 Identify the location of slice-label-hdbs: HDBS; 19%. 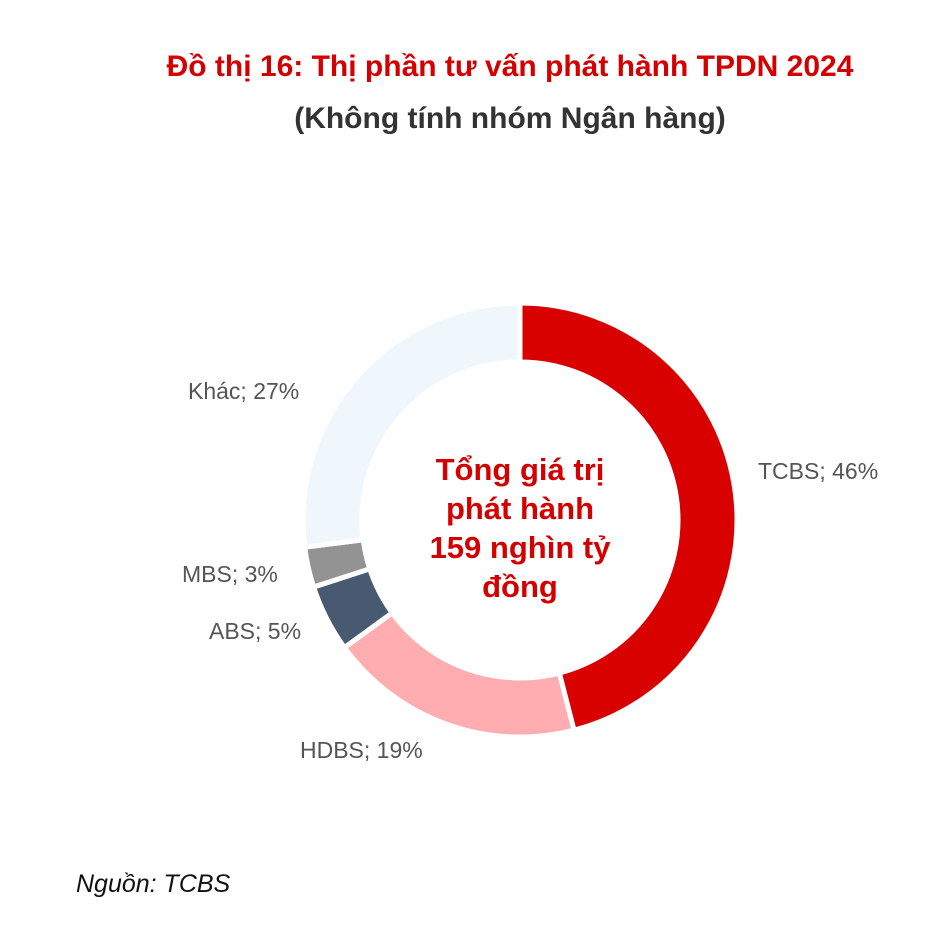
(361, 750).